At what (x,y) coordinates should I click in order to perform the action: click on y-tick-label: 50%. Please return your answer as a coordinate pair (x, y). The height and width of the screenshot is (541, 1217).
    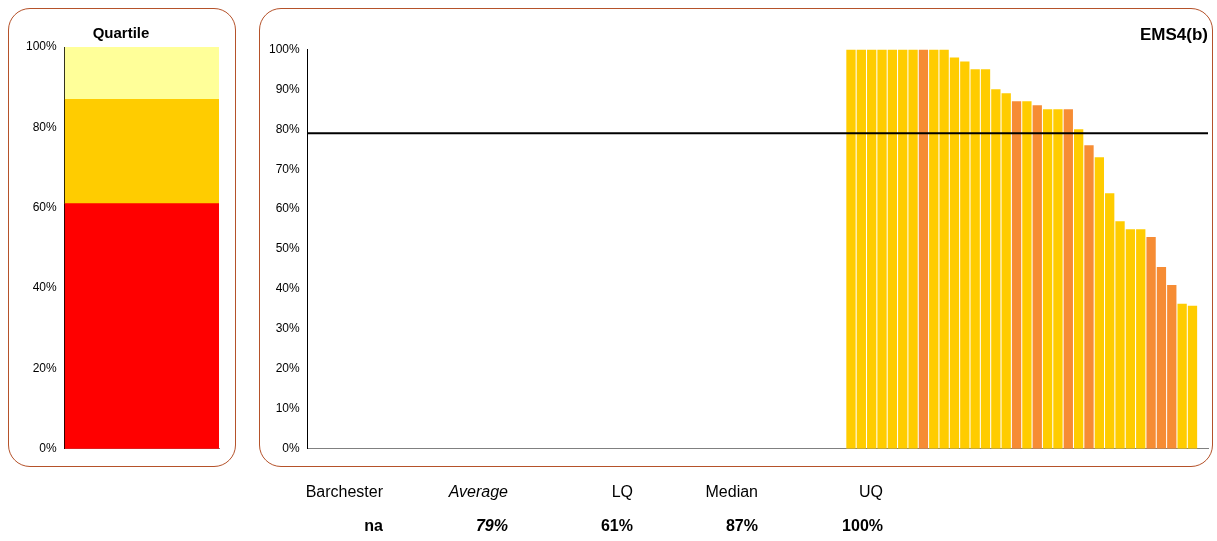
    Looking at the image, I should click on (288, 248).